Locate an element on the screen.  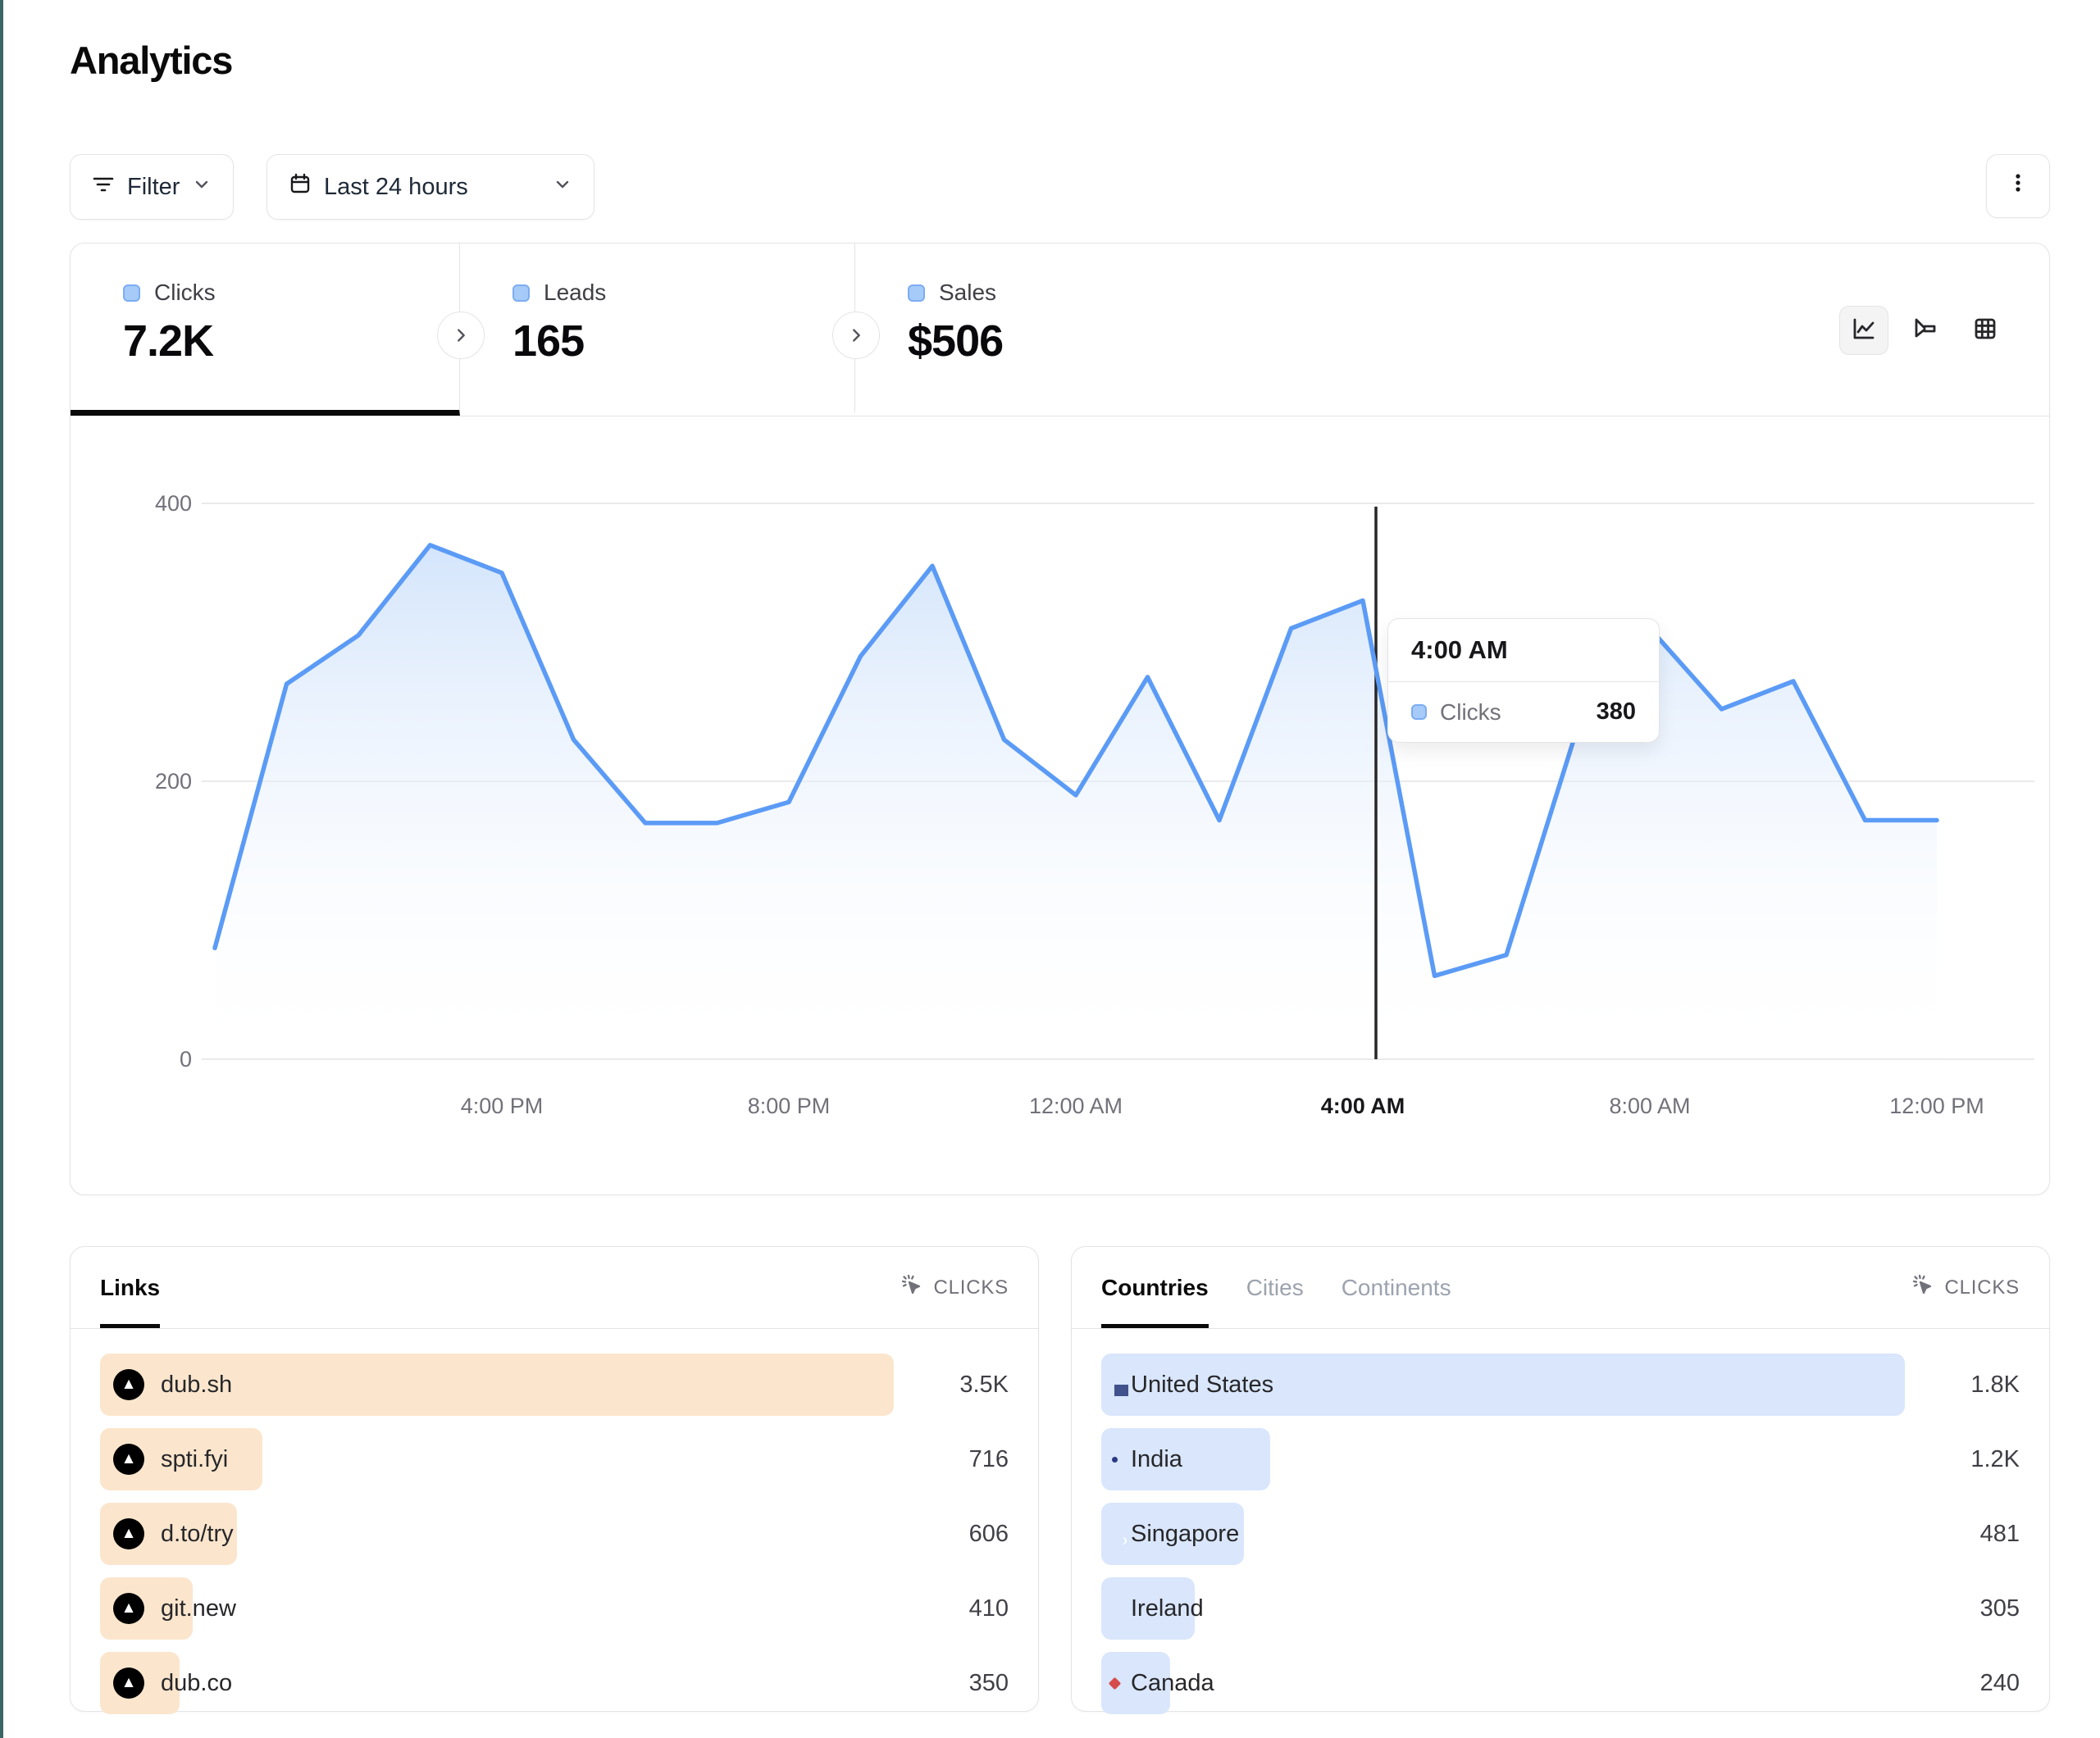
item-value: 240 is located at coordinates (1999, 1683).